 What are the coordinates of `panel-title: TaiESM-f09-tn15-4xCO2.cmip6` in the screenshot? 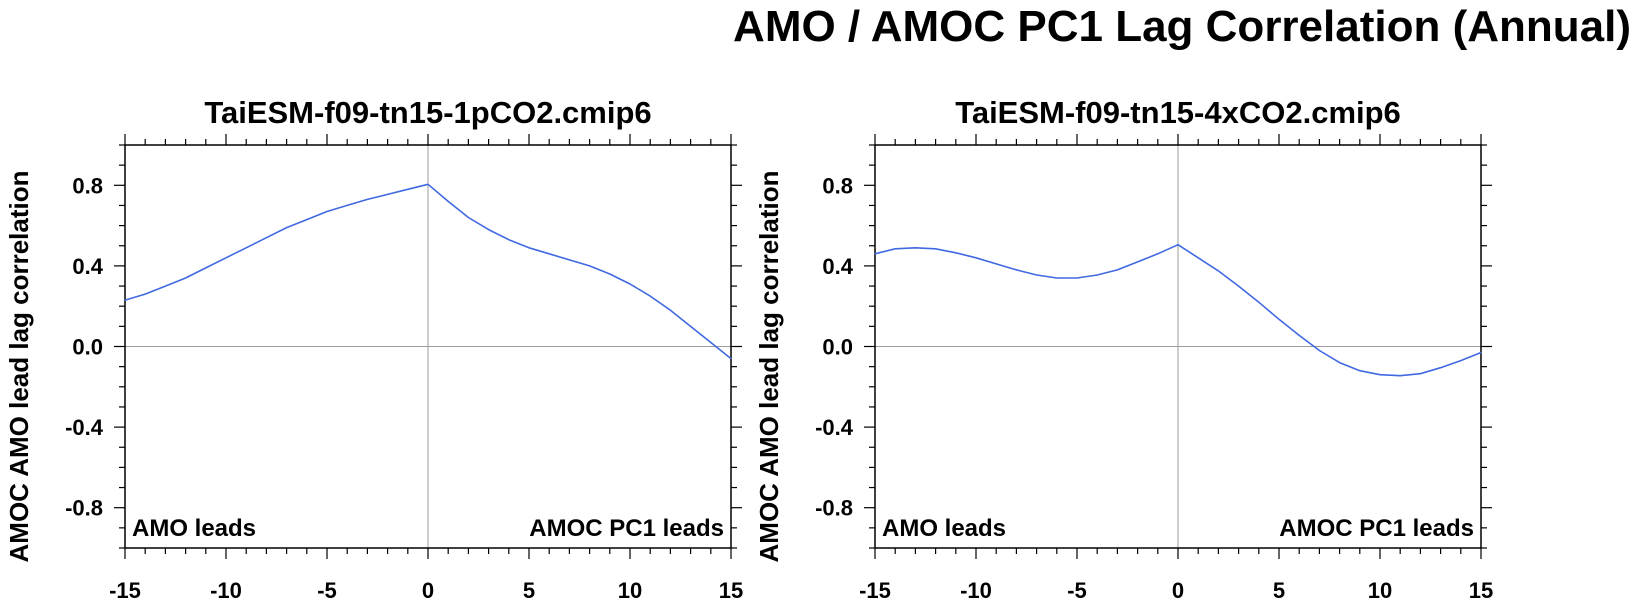 It's located at (1178, 112).